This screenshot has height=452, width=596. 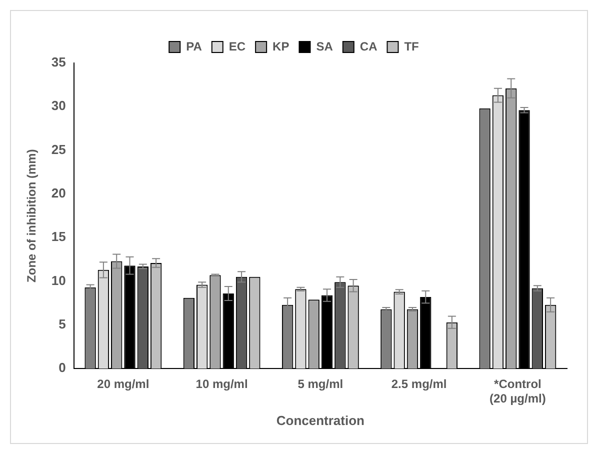 What do you see at coordinates (62, 368) in the screenshot?
I see `y-tick-label: 0` at bounding box center [62, 368].